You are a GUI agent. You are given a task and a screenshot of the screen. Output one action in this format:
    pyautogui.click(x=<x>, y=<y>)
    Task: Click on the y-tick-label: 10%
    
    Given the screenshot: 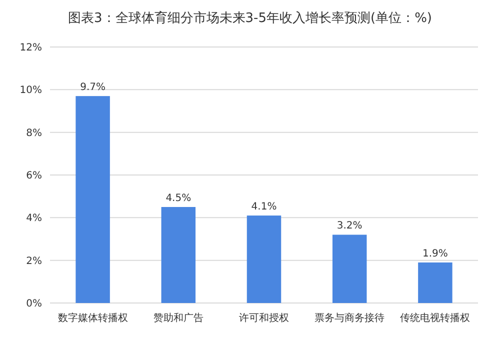 What is the action you would take?
    pyautogui.click(x=31, y=90)
    